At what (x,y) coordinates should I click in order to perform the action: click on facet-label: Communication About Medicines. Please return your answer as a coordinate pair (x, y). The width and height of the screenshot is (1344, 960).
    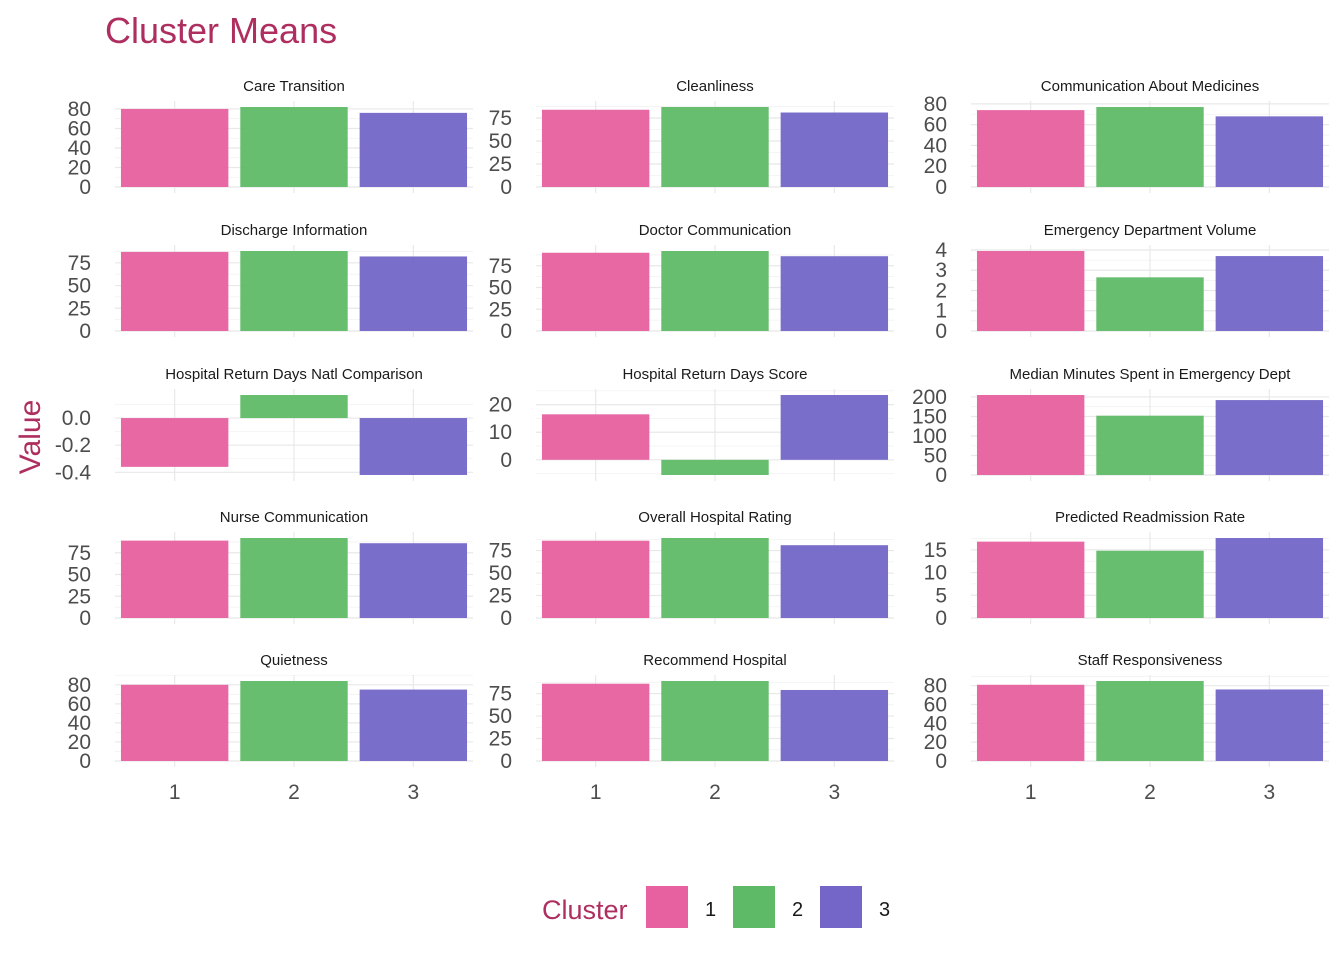
    Looking at the image, I should click on (1150, 86).